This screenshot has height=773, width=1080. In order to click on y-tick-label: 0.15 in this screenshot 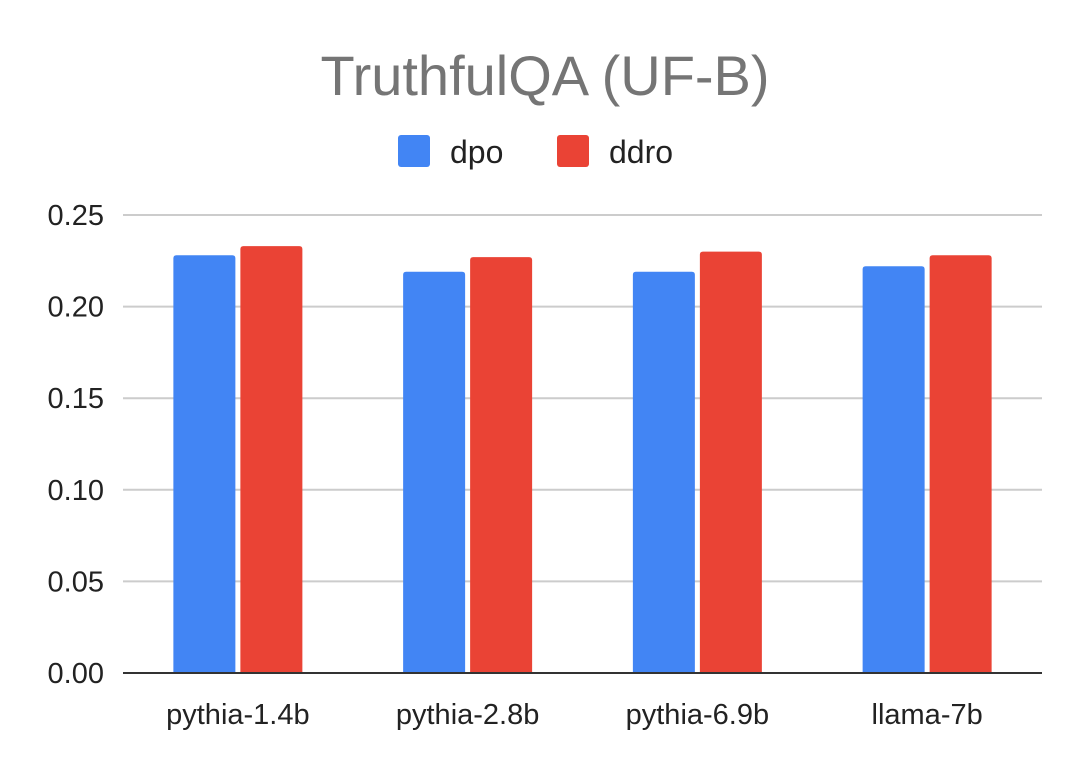, I will do `click(76, 399)`.